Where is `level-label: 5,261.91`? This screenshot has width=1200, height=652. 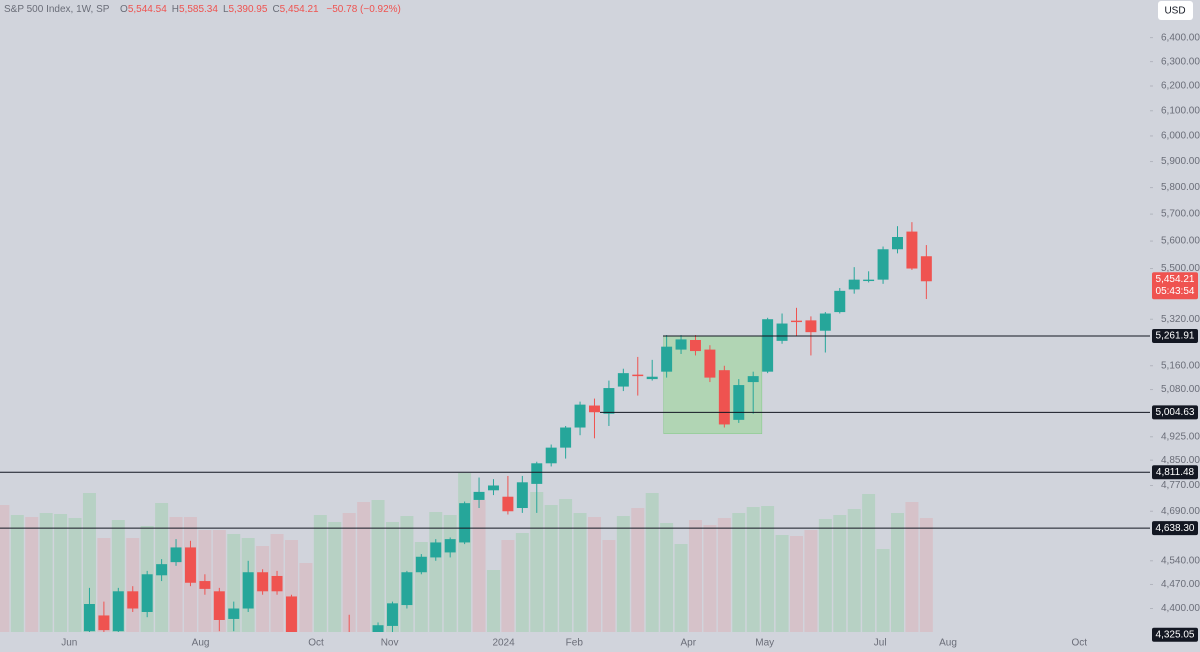
level-label: 5,261.91 is located at coordinates (1175, 336).